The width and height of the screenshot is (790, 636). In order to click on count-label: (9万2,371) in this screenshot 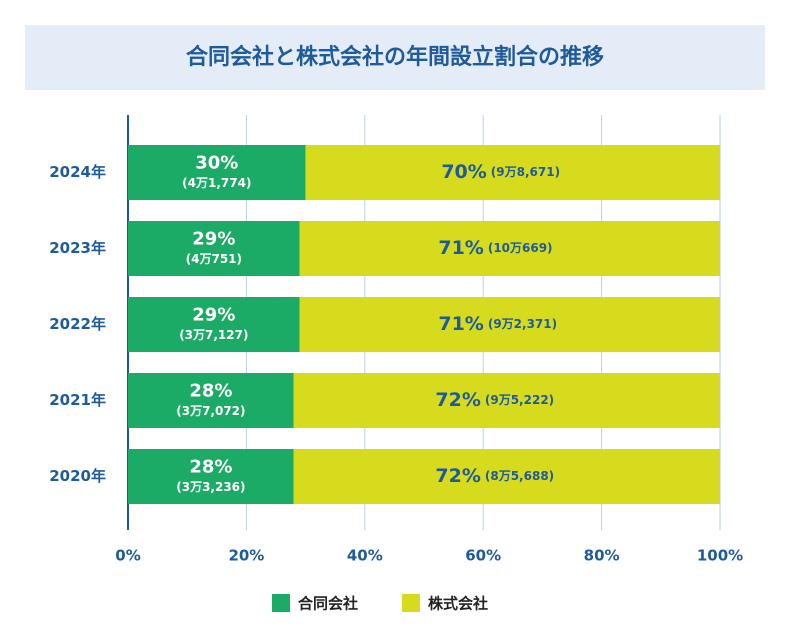, I will do `click(522, 324)`.